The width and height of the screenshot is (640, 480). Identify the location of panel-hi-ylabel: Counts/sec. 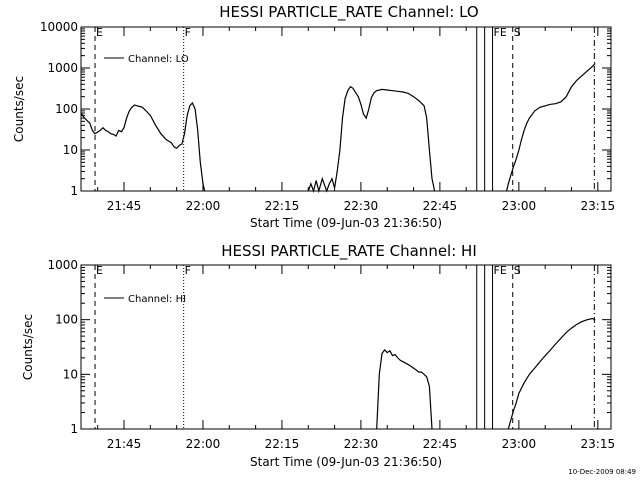
(28, 347).